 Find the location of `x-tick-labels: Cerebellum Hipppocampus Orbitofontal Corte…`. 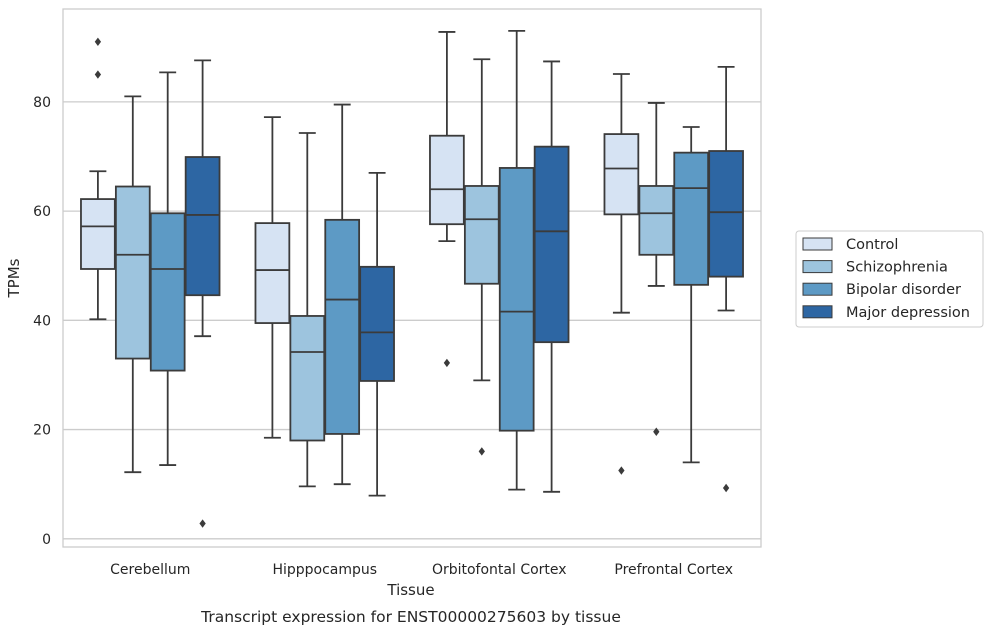

x-tick-labels: Cerebellum Hipppocampus Orbitofontal Corte… is located at coordinates (421, 570).